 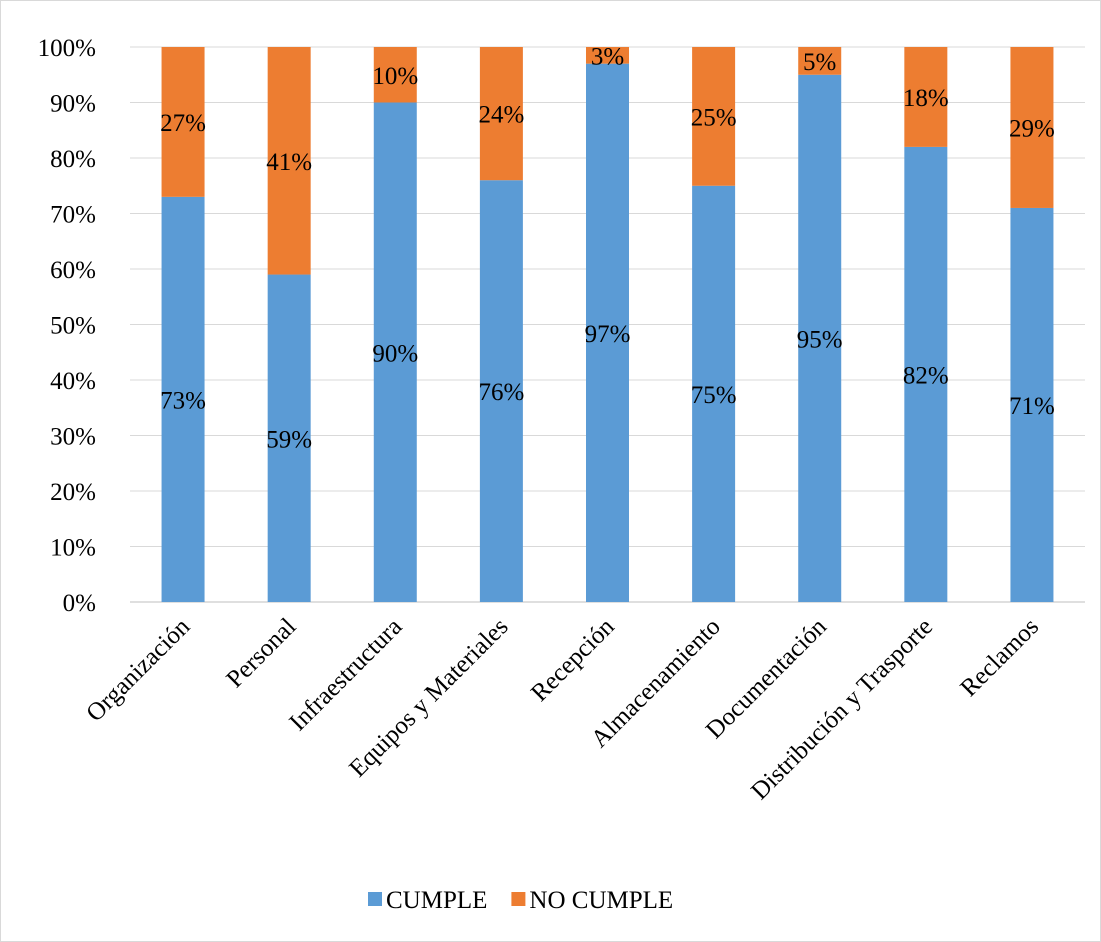 I want to click on data-label: 41%, so click(x=289, y=162).